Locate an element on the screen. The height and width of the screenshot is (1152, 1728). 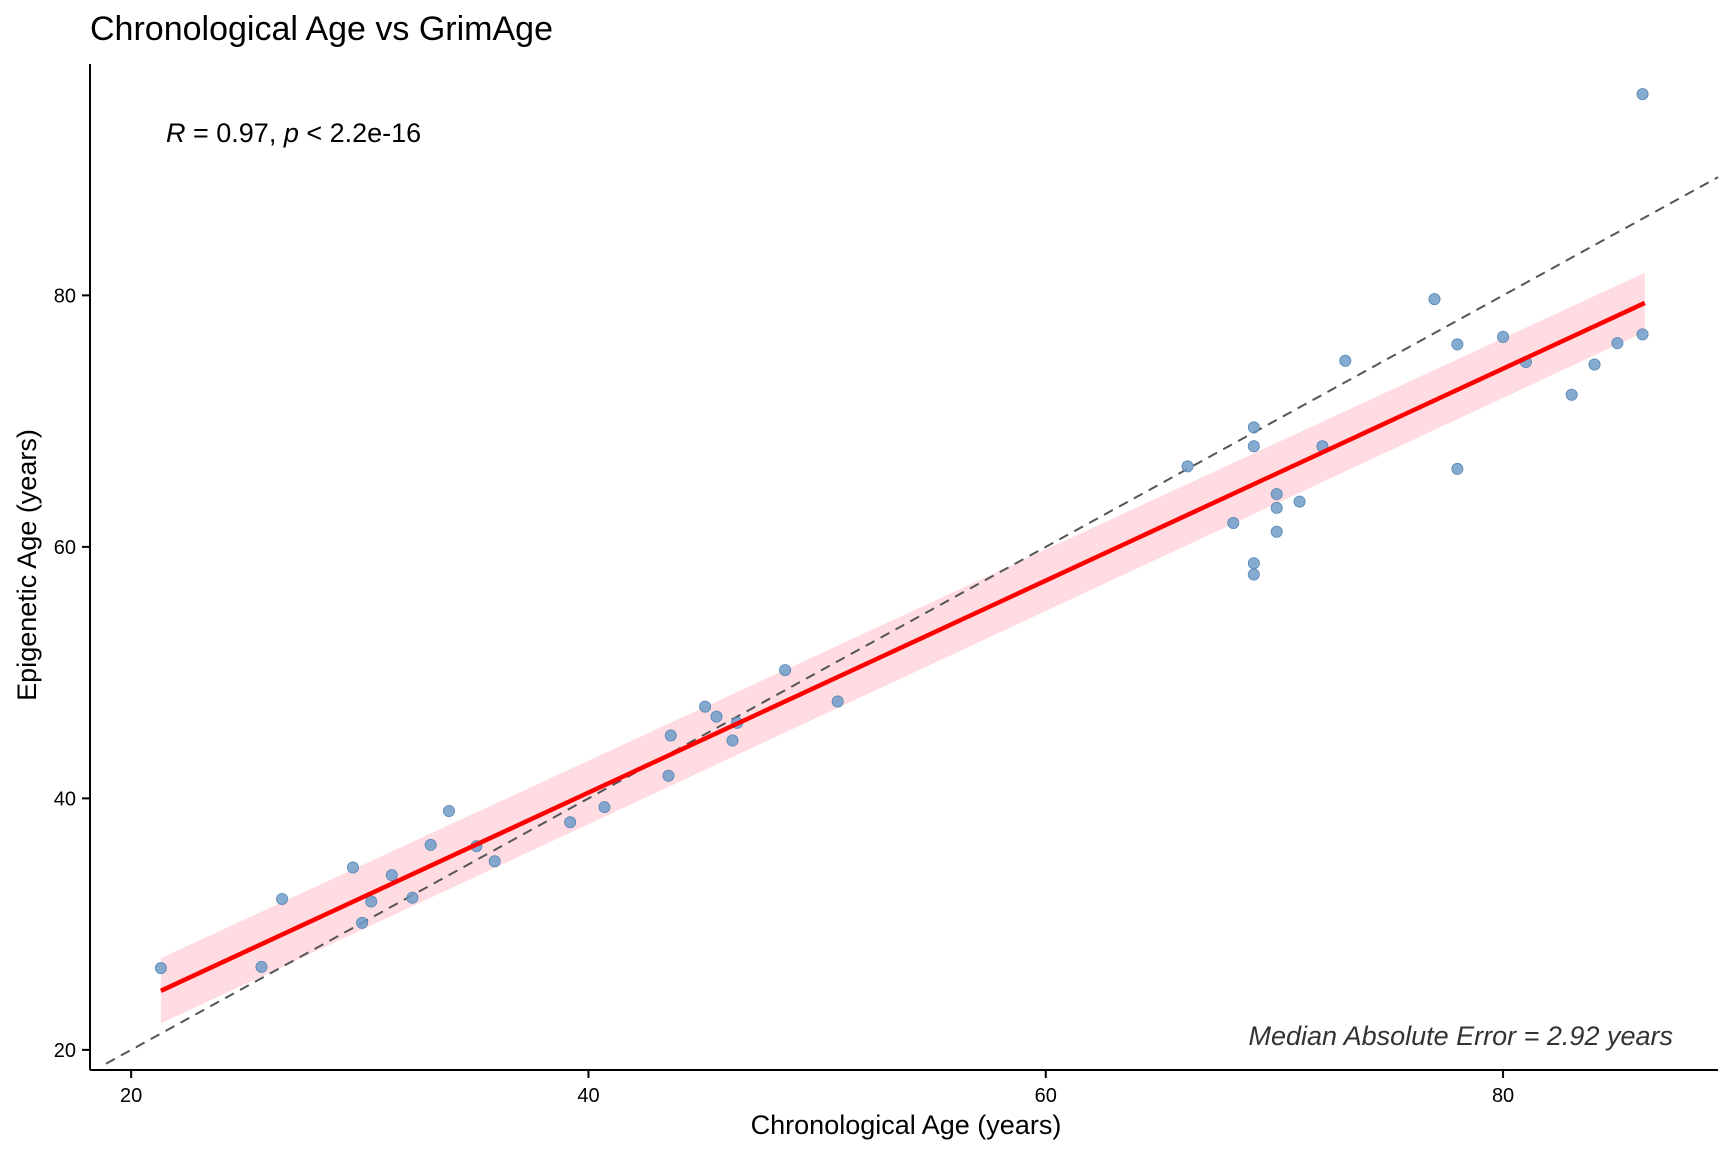
p-value: < 2.2e-16 is located at coordinates (360, 133).